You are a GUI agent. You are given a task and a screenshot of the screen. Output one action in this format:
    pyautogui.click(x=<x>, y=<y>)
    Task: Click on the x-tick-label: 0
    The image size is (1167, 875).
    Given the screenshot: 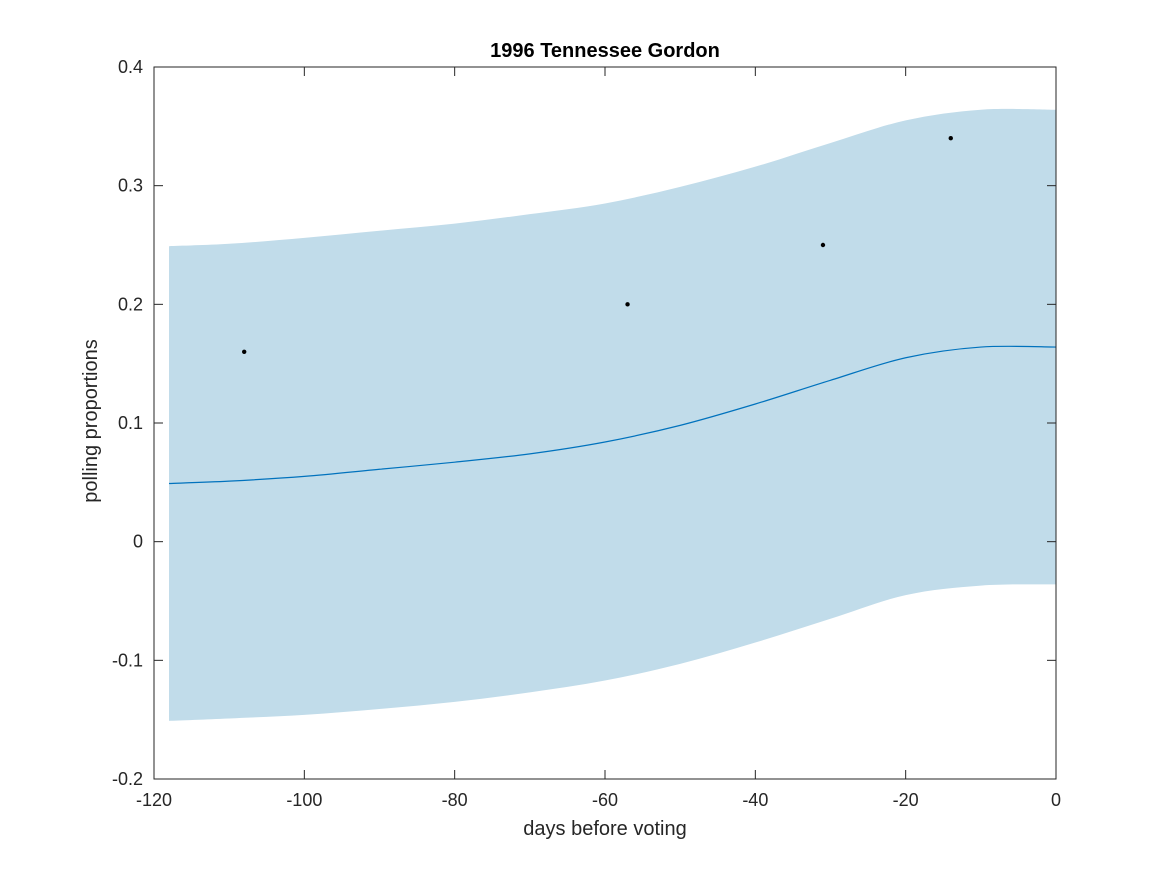 What is the action you would take?
    pyautogui.click(x=1056, y=800)
    